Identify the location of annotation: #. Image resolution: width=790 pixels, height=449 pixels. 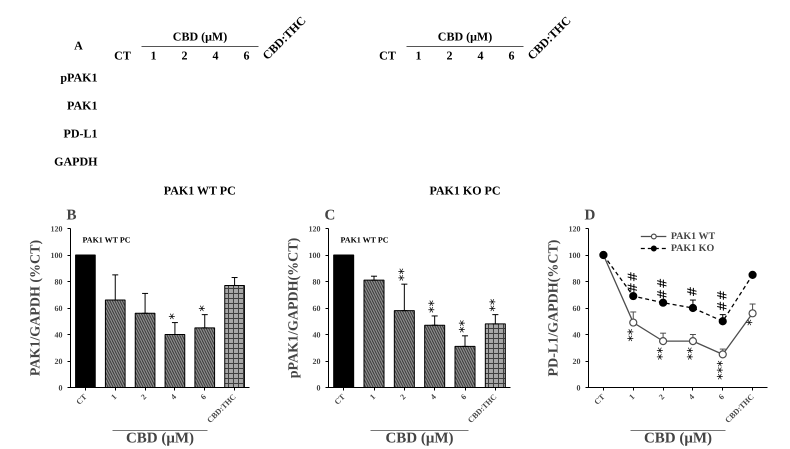
(692, 292).